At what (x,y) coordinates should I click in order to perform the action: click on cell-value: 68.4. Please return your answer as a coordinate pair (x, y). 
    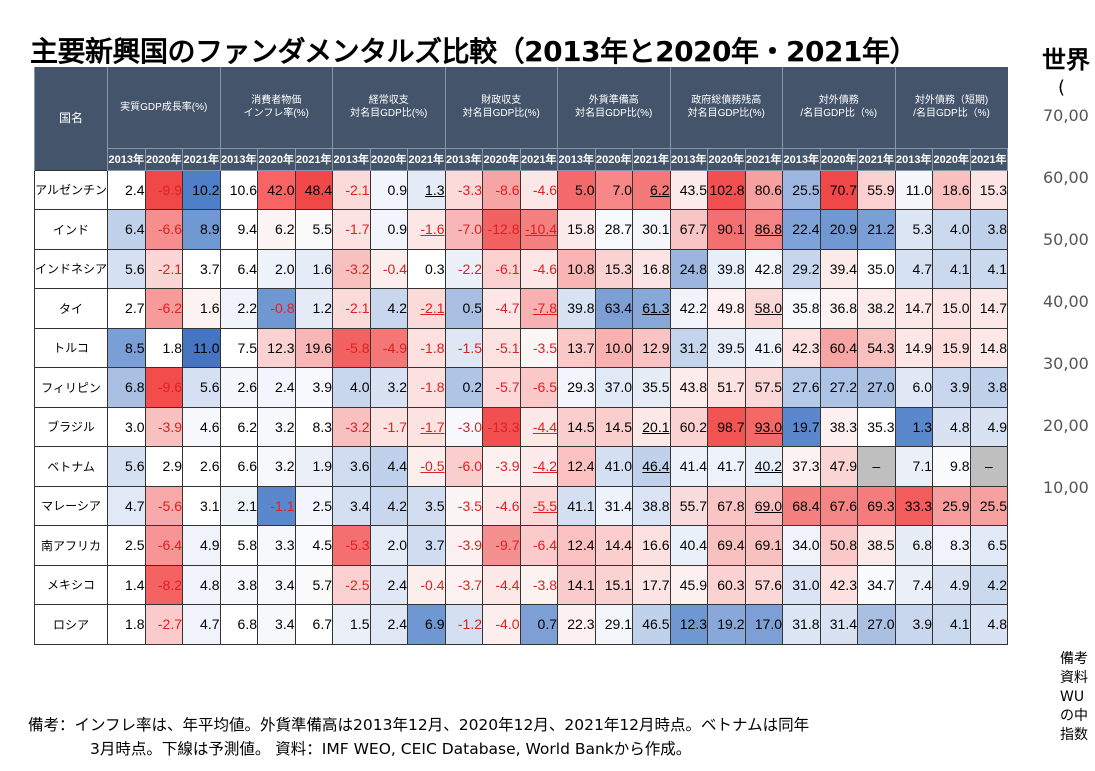
    Looking at the image, I should click on (806, 505).